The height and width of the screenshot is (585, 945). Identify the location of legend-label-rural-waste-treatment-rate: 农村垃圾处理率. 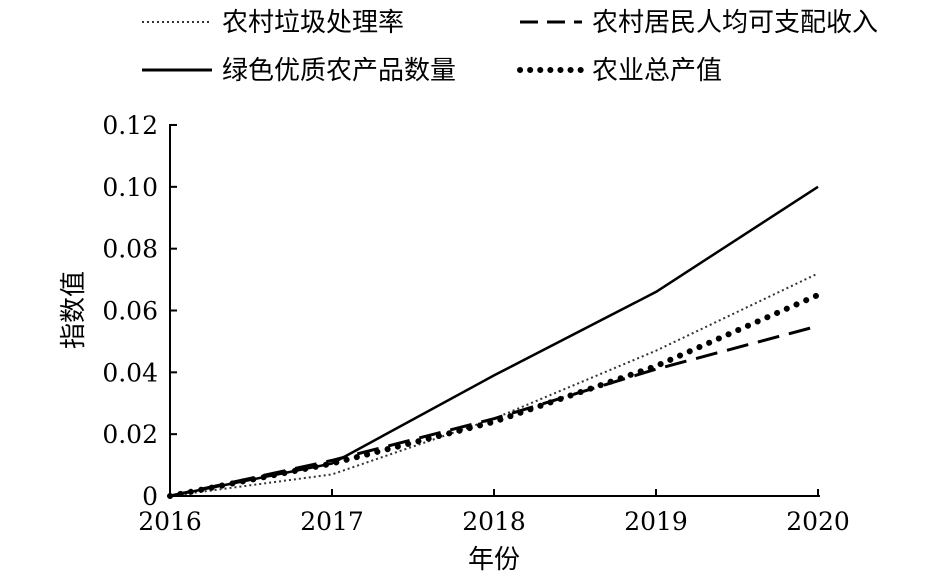
(313, 23).